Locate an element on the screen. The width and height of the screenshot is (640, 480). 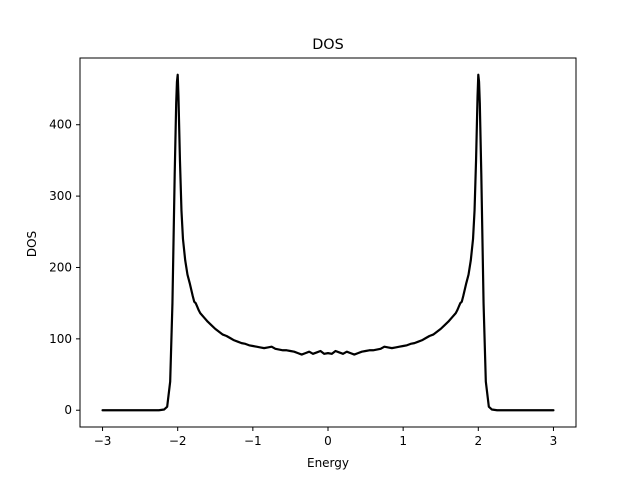
y-tick-label: 100 is located at coordinates (60, 339).